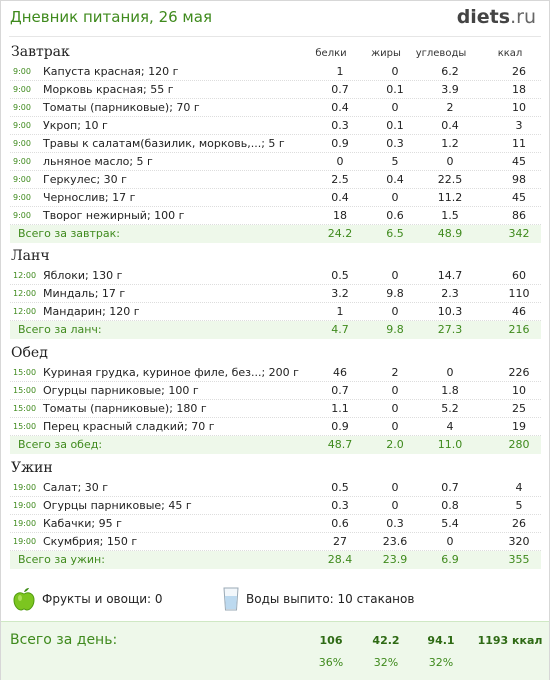 This screenshot has width=550, height=680. What do you see at coordinates (275, 445) in the screenshot?
I see `meal-total-row: Всего за обед: 48.7 2.0 11.0 280` at bounding box center [275, 445].